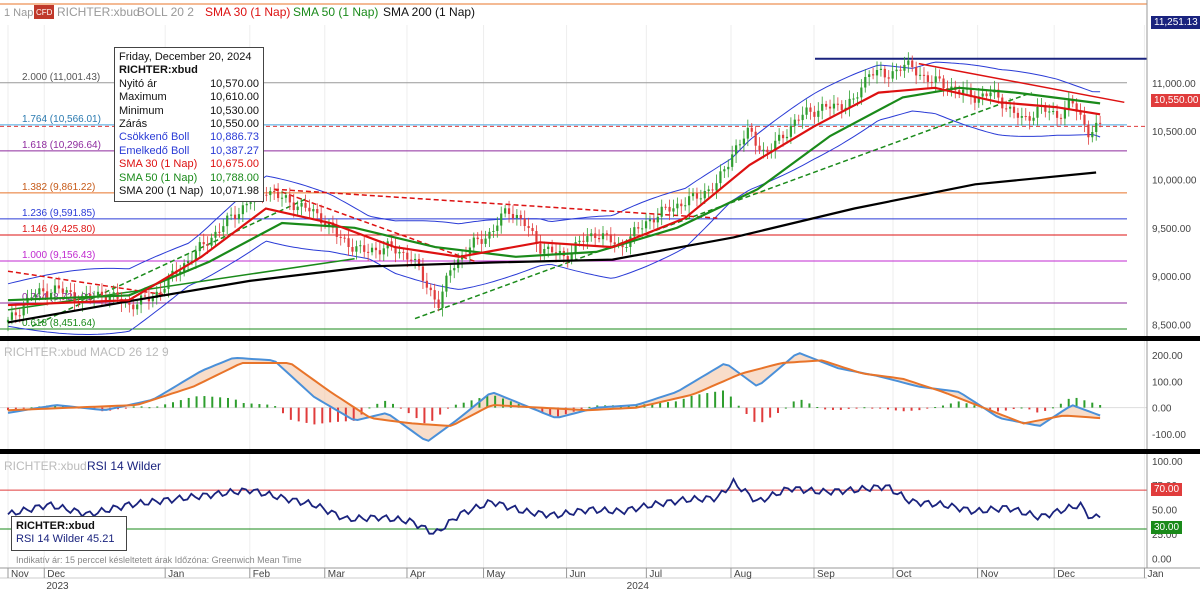  What do you see at coordinates (88, 283) in the screenshot?
I see `trendline-early-red` at bounding box center [88, 283].